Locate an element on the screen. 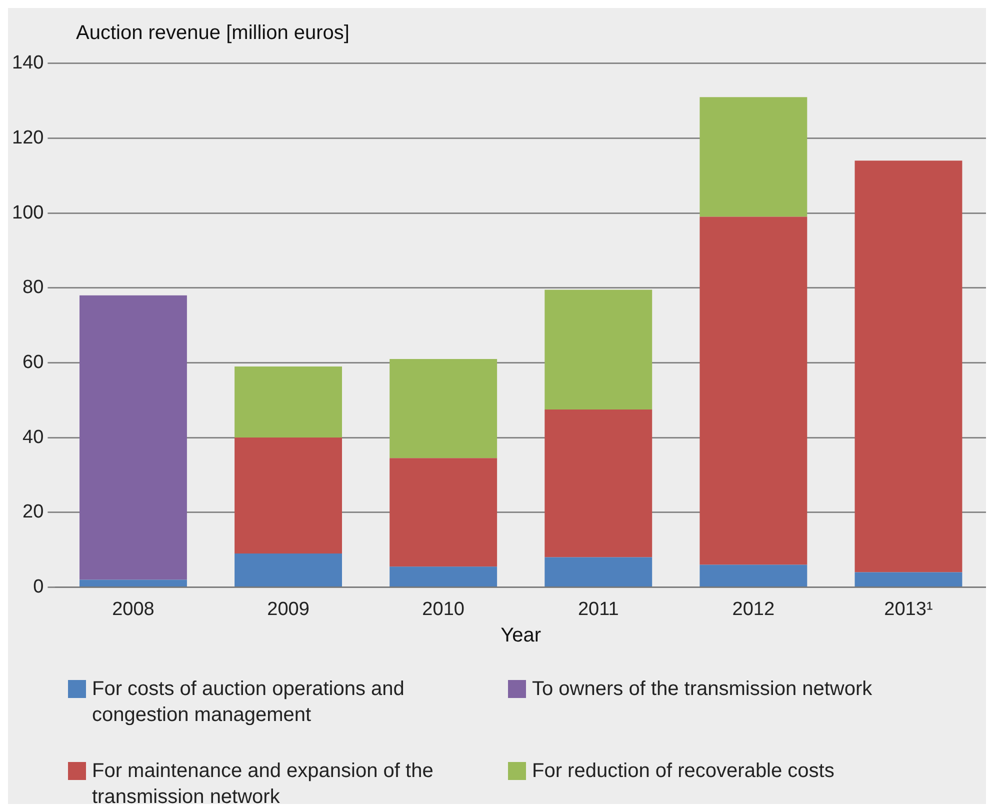 This screenshot has width=994, height=812. x-tick-label: 2008 is located at coordinates (133, 609).